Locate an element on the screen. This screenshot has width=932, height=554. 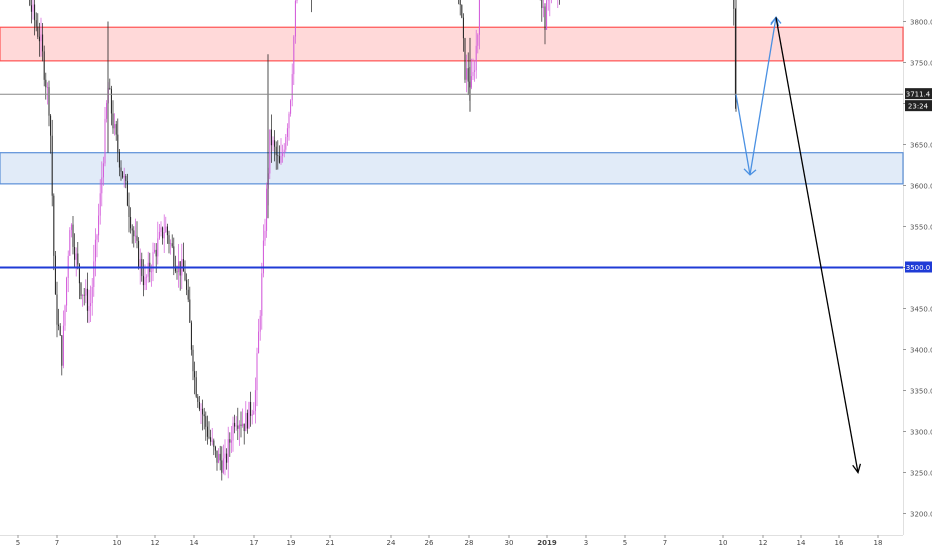
x-tick-label: 28 is located at coordinates (469, 543).